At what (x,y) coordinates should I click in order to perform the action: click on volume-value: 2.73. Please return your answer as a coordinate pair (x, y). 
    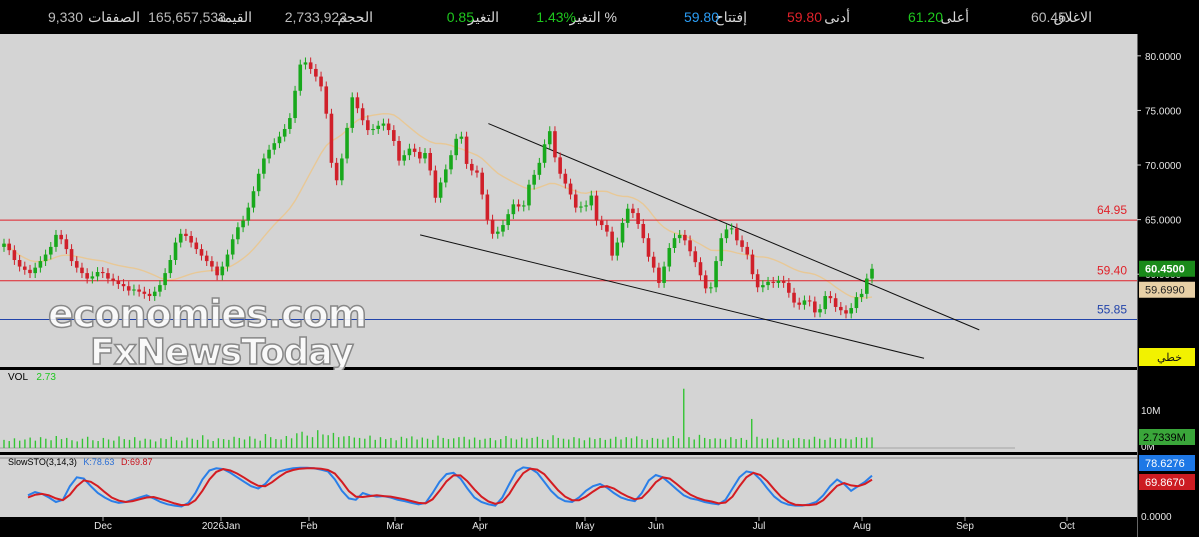
    Looking at the image, I should click on (46, 377).